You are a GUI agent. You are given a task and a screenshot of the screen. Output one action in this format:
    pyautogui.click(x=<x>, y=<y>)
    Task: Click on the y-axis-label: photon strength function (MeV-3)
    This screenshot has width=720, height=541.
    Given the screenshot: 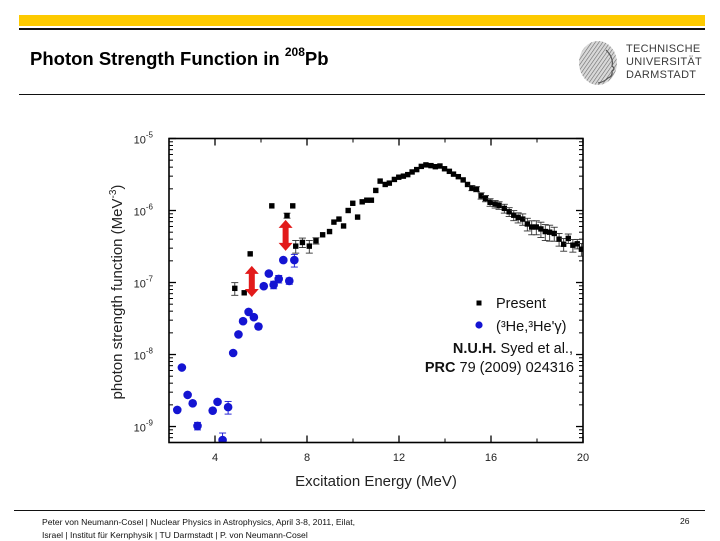 What is the action you would take?
    pyautogui.click(x=117, y=292)
    